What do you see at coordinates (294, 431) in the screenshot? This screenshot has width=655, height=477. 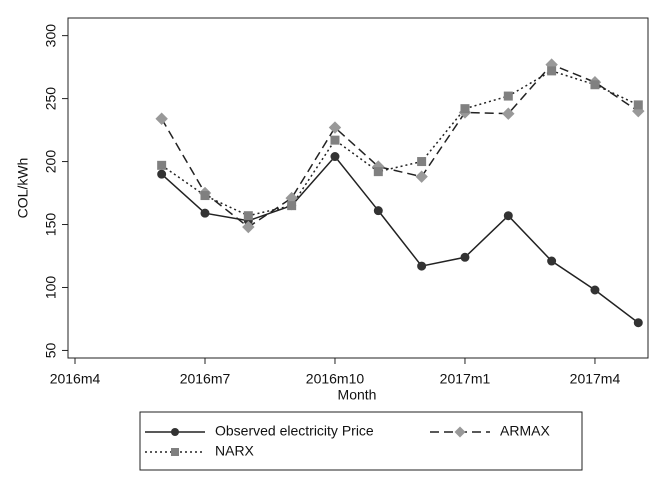 I see `legend-label: Observed electricity Price` at bounding box center [294, 431].